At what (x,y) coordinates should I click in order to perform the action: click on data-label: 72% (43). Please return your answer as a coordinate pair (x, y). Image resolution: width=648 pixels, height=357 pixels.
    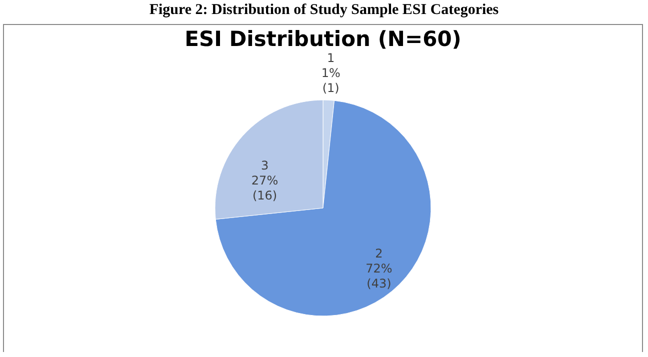
    Looking at the image, I should click on (379, 275).